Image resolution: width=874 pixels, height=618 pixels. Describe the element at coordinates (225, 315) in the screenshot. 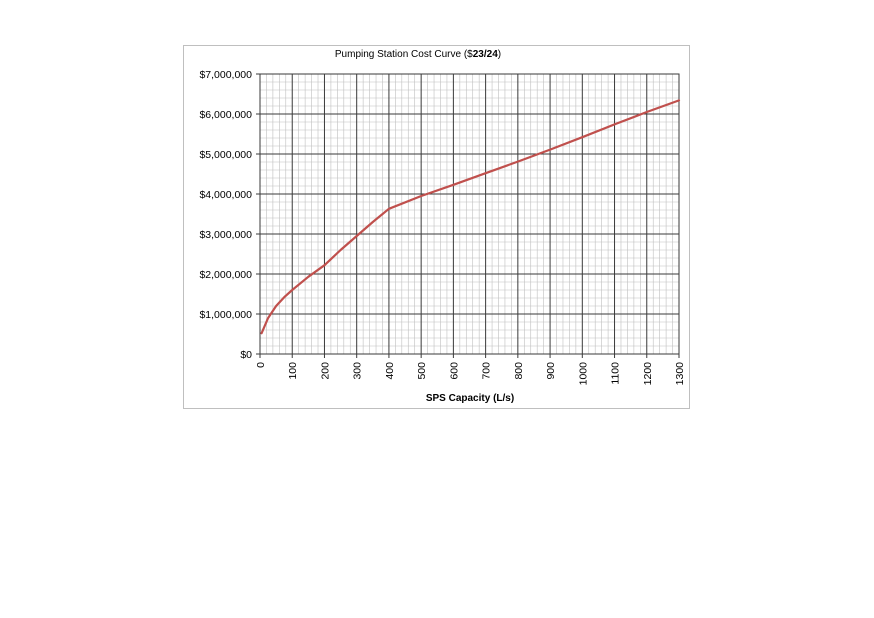

I see `y-tick-label: $1,000,000` at that location.